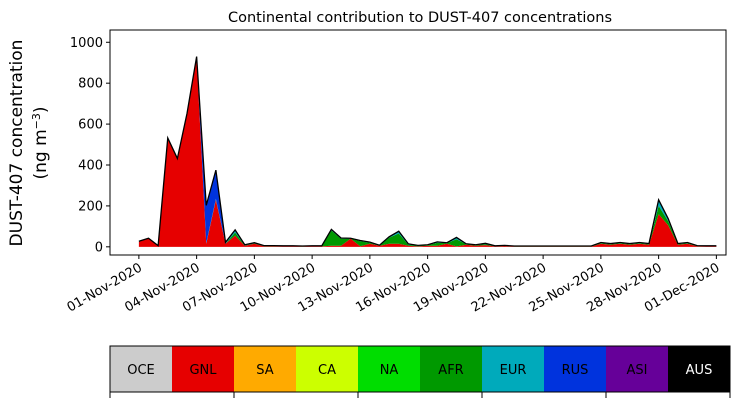 The height and width of the screenshot is (402, 739). I want to click on y-tick-label: 600, so click(90, 125).